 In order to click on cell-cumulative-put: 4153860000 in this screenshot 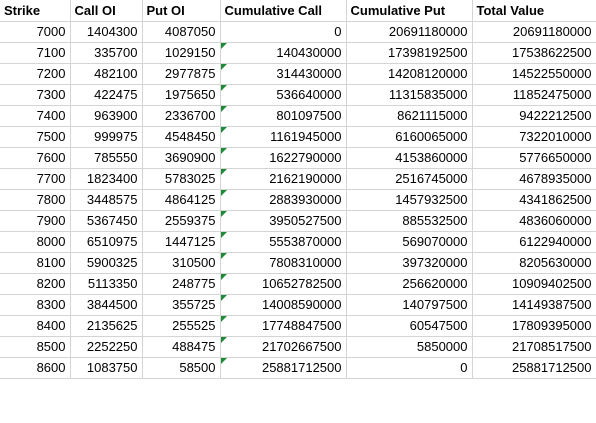, I will do `click(409, 158)`.